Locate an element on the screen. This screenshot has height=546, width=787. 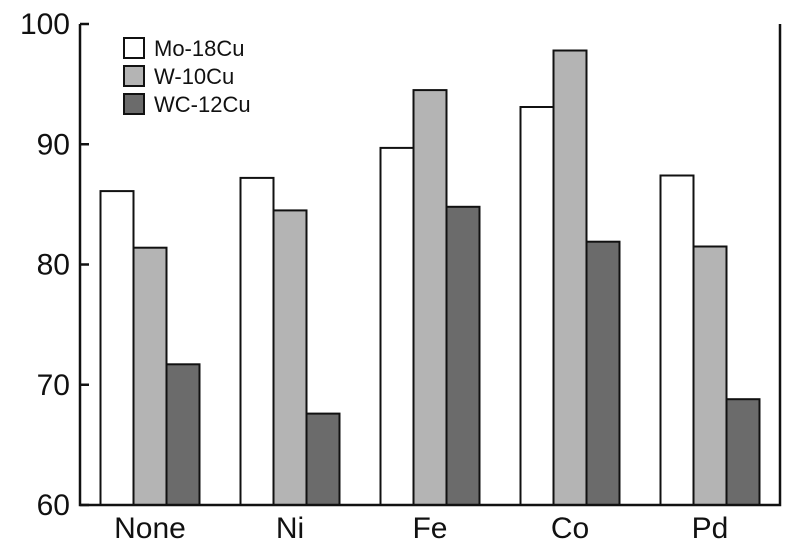
legend-label: W-10Cu is located at coordinates (194, 76).